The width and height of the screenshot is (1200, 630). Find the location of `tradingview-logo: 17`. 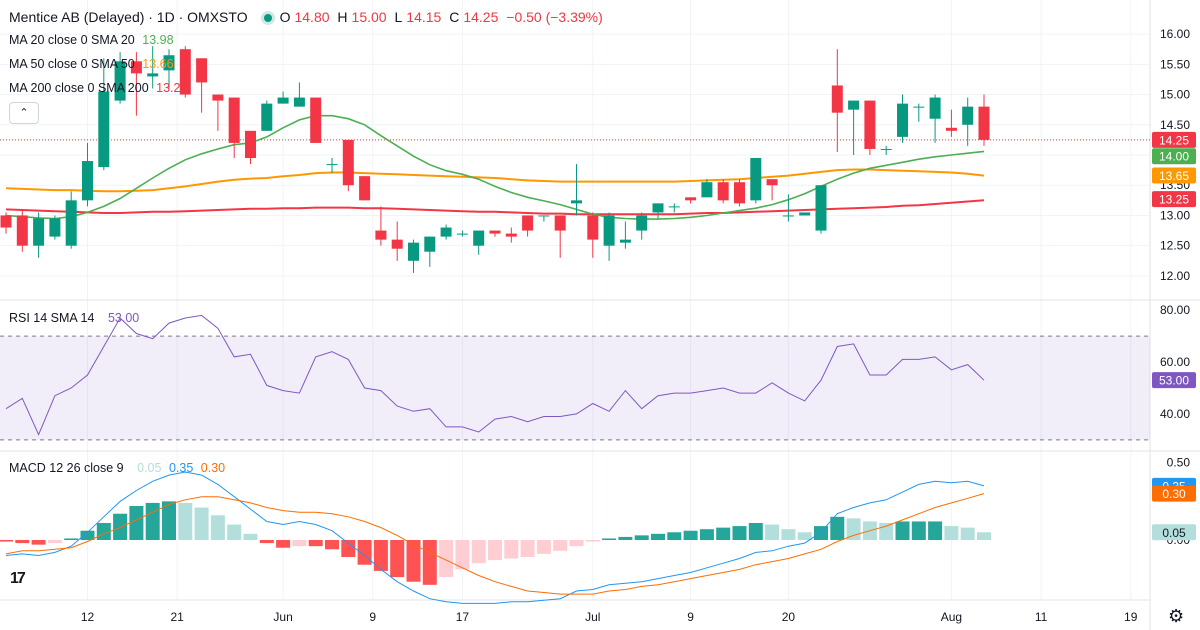

tradingview-logo: 17 is located at coordinates (24, 580).